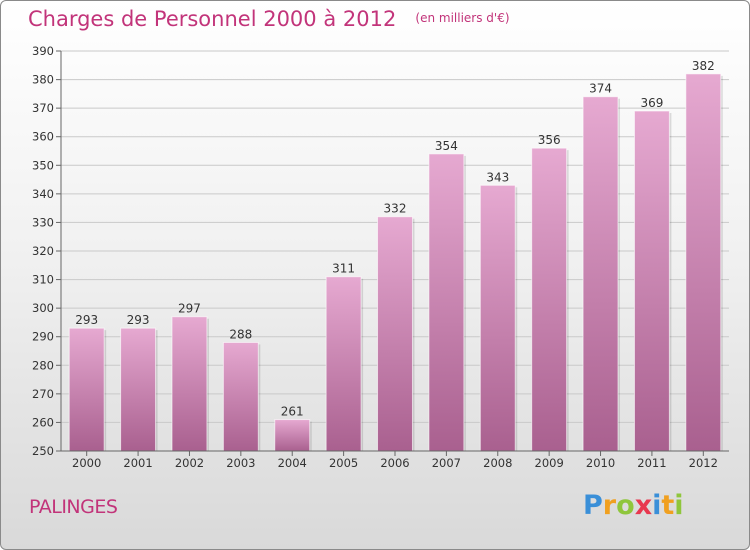  I want to click on chart-title: Charges de Personnel 2000 à 2012, so click(212, 19).